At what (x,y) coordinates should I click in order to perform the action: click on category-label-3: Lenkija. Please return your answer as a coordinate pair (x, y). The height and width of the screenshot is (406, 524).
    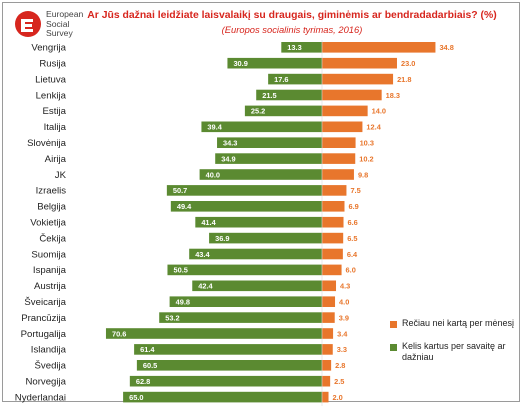
    Looking at the image, I should click on (51, 95).